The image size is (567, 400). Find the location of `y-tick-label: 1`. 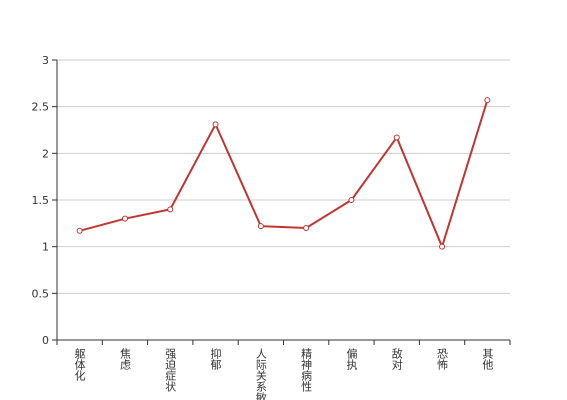

y-tick-label: 1 is located at coordinates (45, 247).